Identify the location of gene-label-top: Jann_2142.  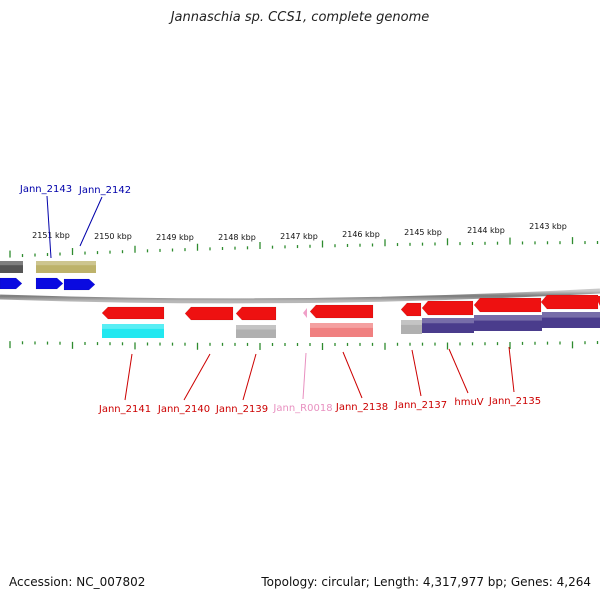
(104, 190).